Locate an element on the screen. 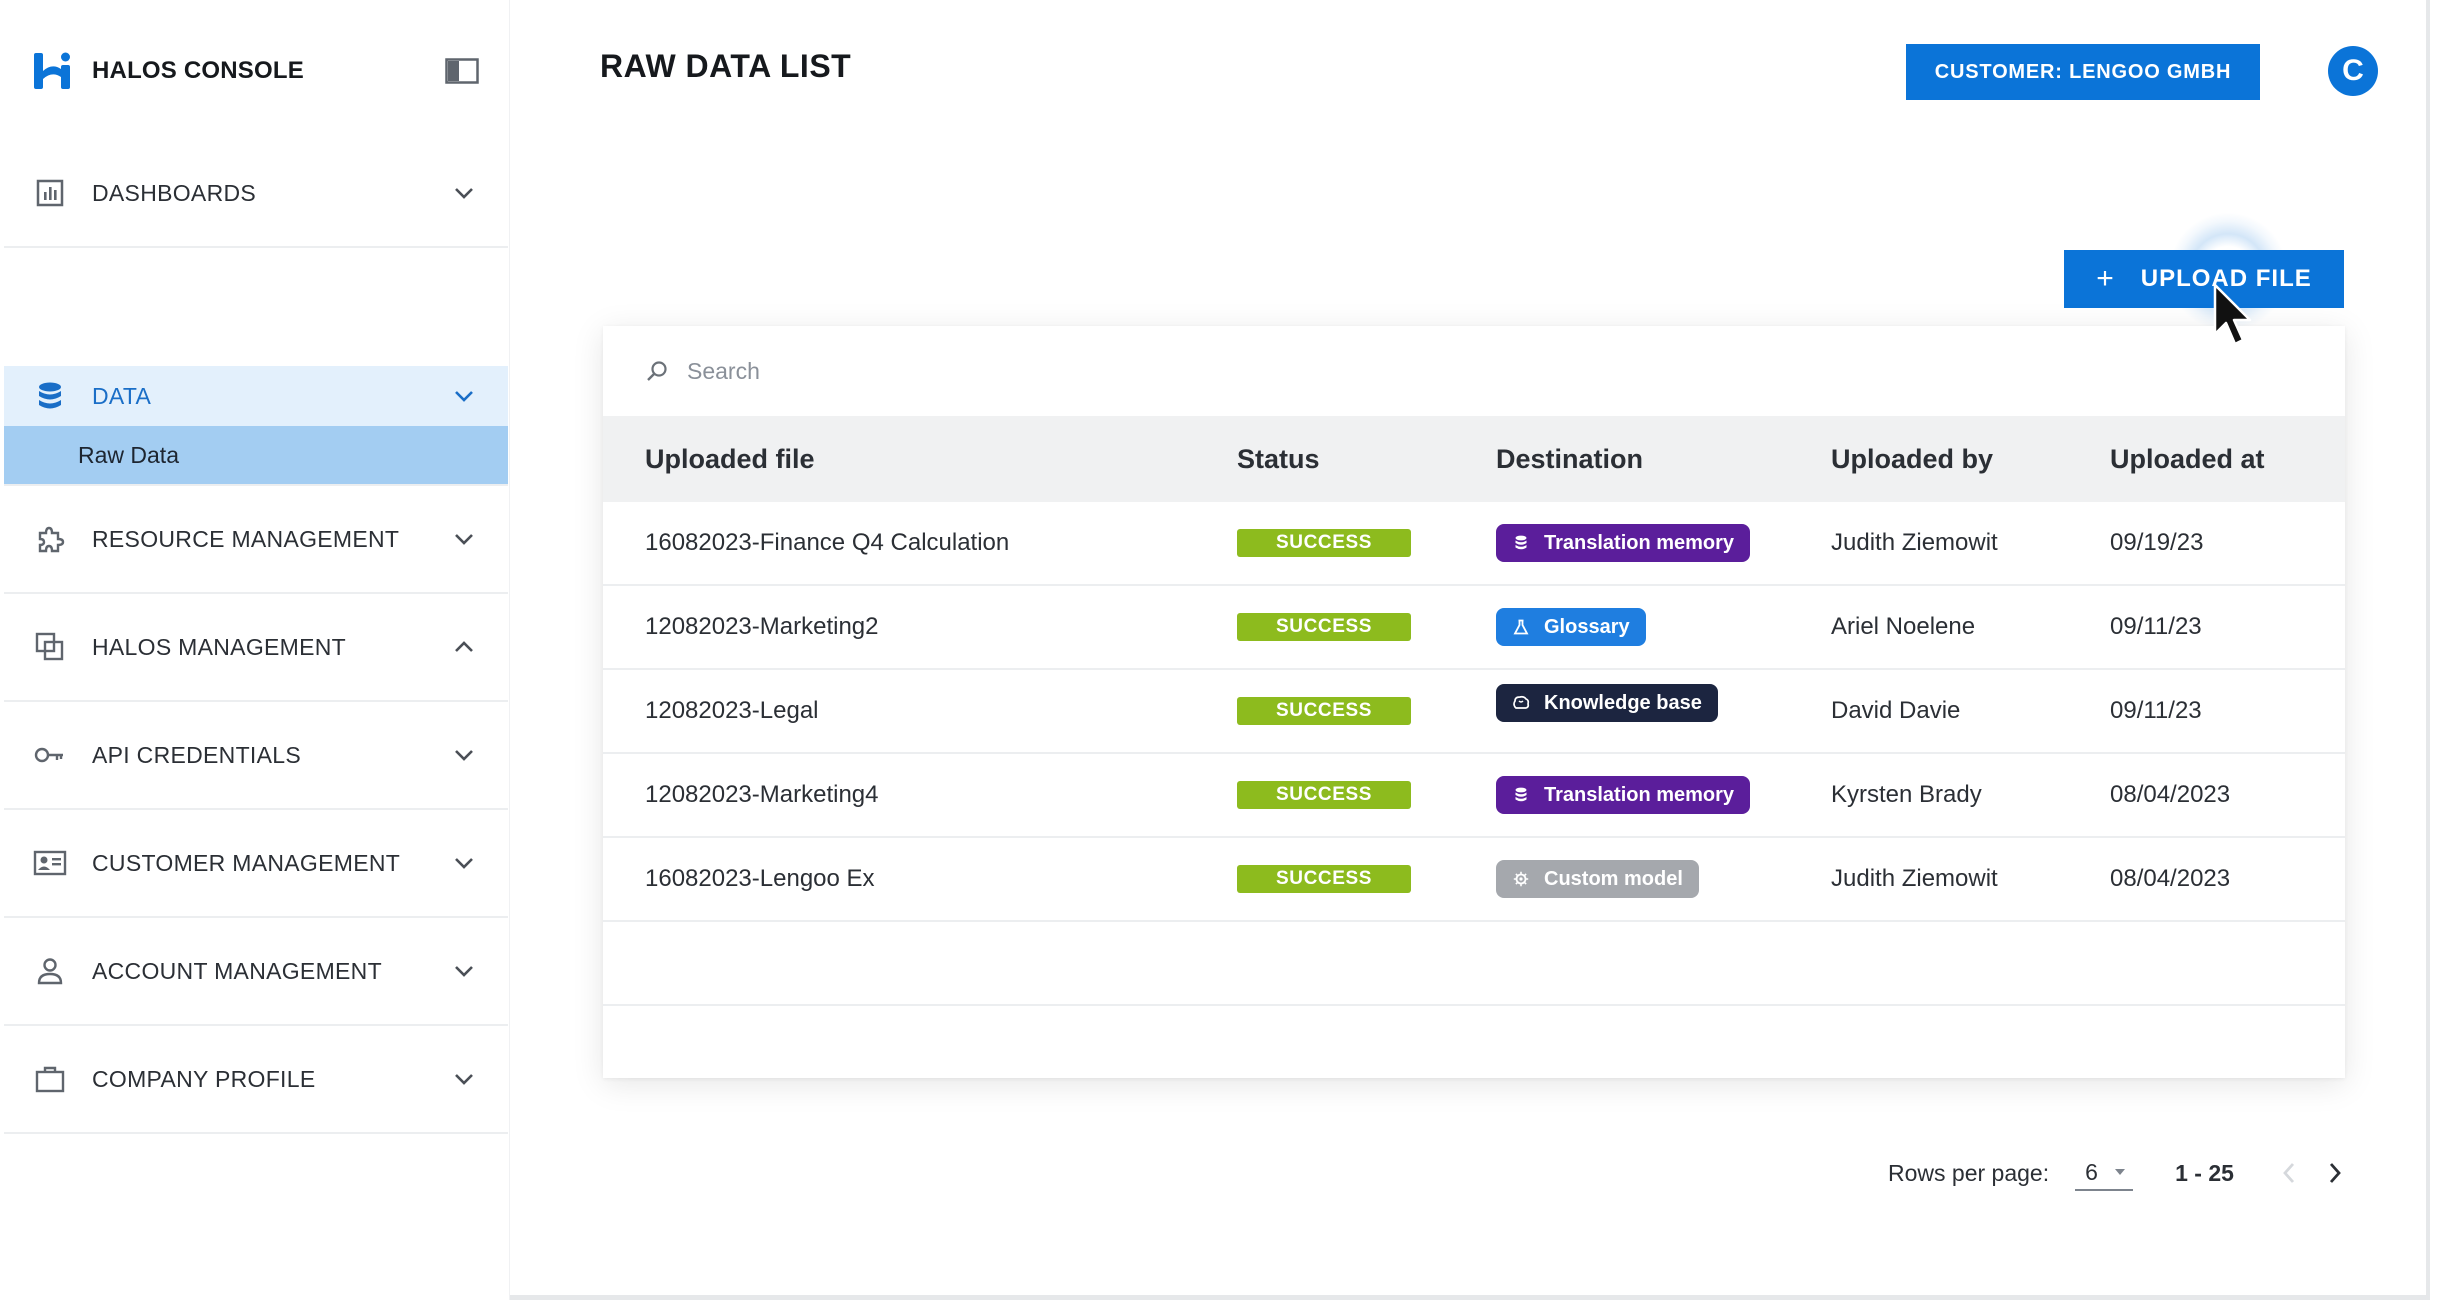  column-header-status: Status is located at coordinates (1278, 458).